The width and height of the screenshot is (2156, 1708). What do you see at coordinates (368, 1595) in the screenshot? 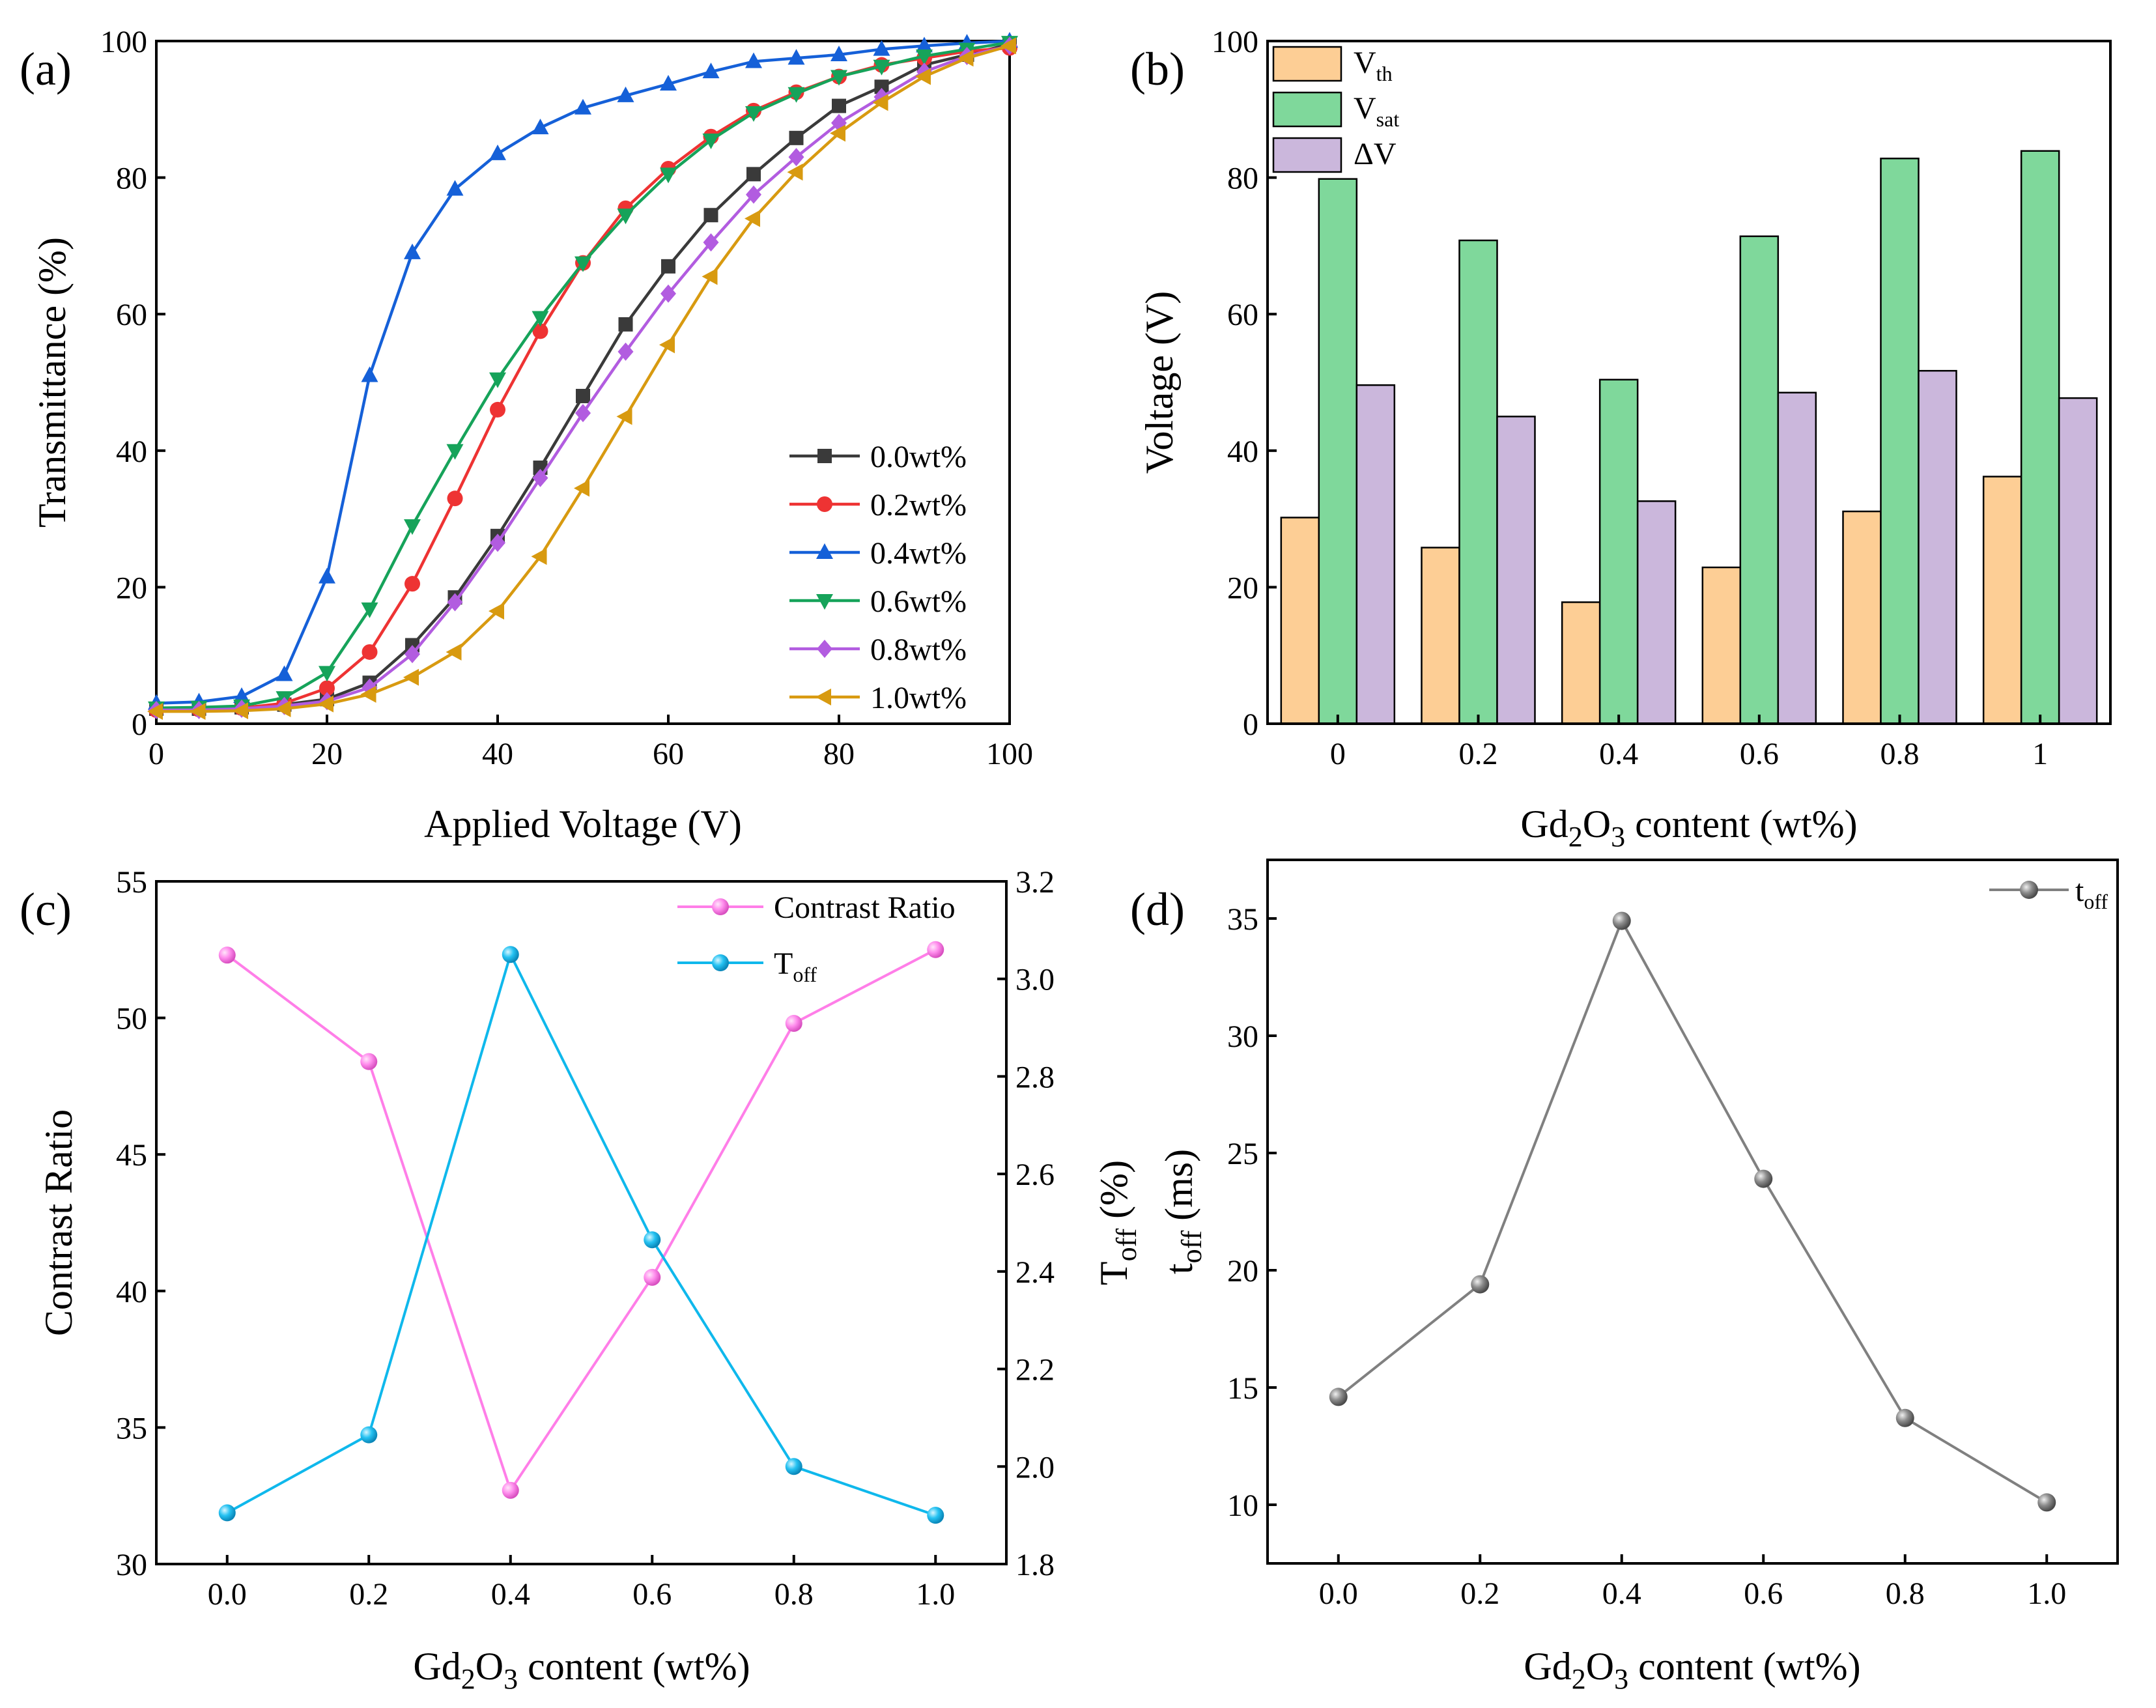
I see `panel-c-x-tick-label: 0.2` at bounding box center [368, 1595].